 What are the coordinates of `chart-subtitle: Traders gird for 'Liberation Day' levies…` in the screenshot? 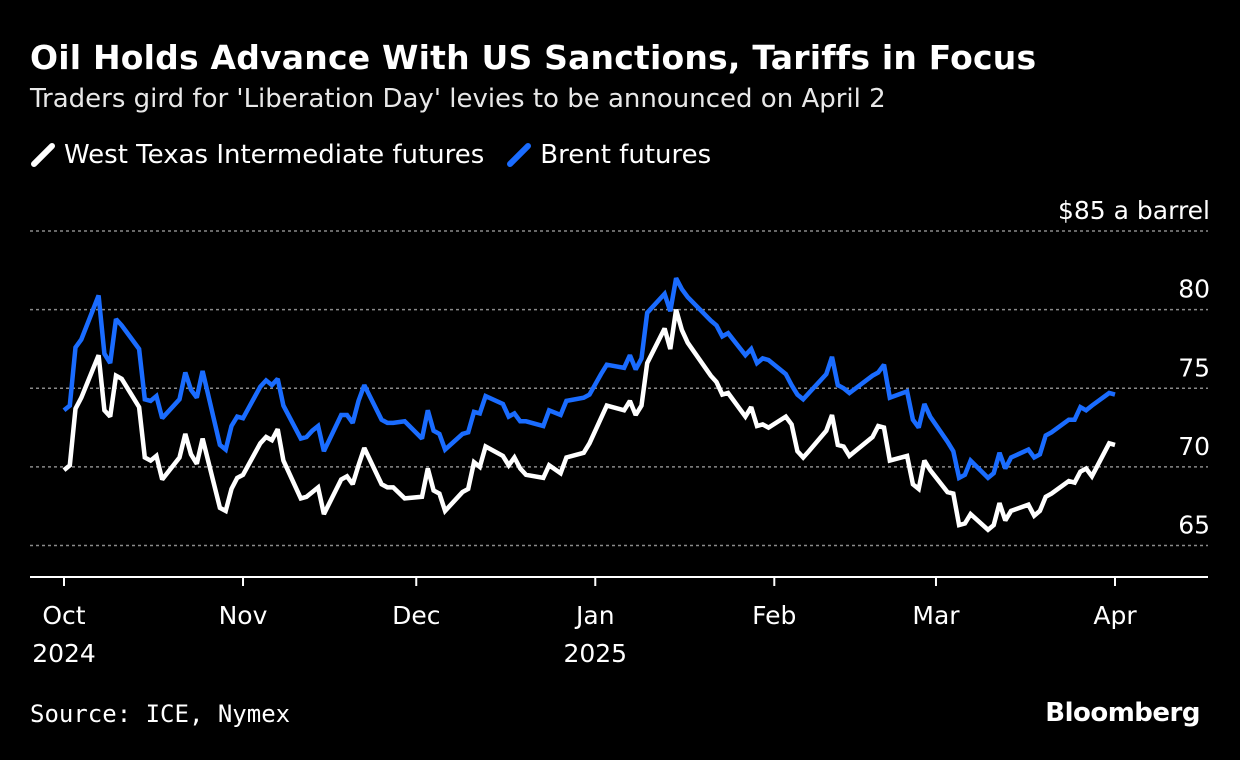 It's located at (458, 99).